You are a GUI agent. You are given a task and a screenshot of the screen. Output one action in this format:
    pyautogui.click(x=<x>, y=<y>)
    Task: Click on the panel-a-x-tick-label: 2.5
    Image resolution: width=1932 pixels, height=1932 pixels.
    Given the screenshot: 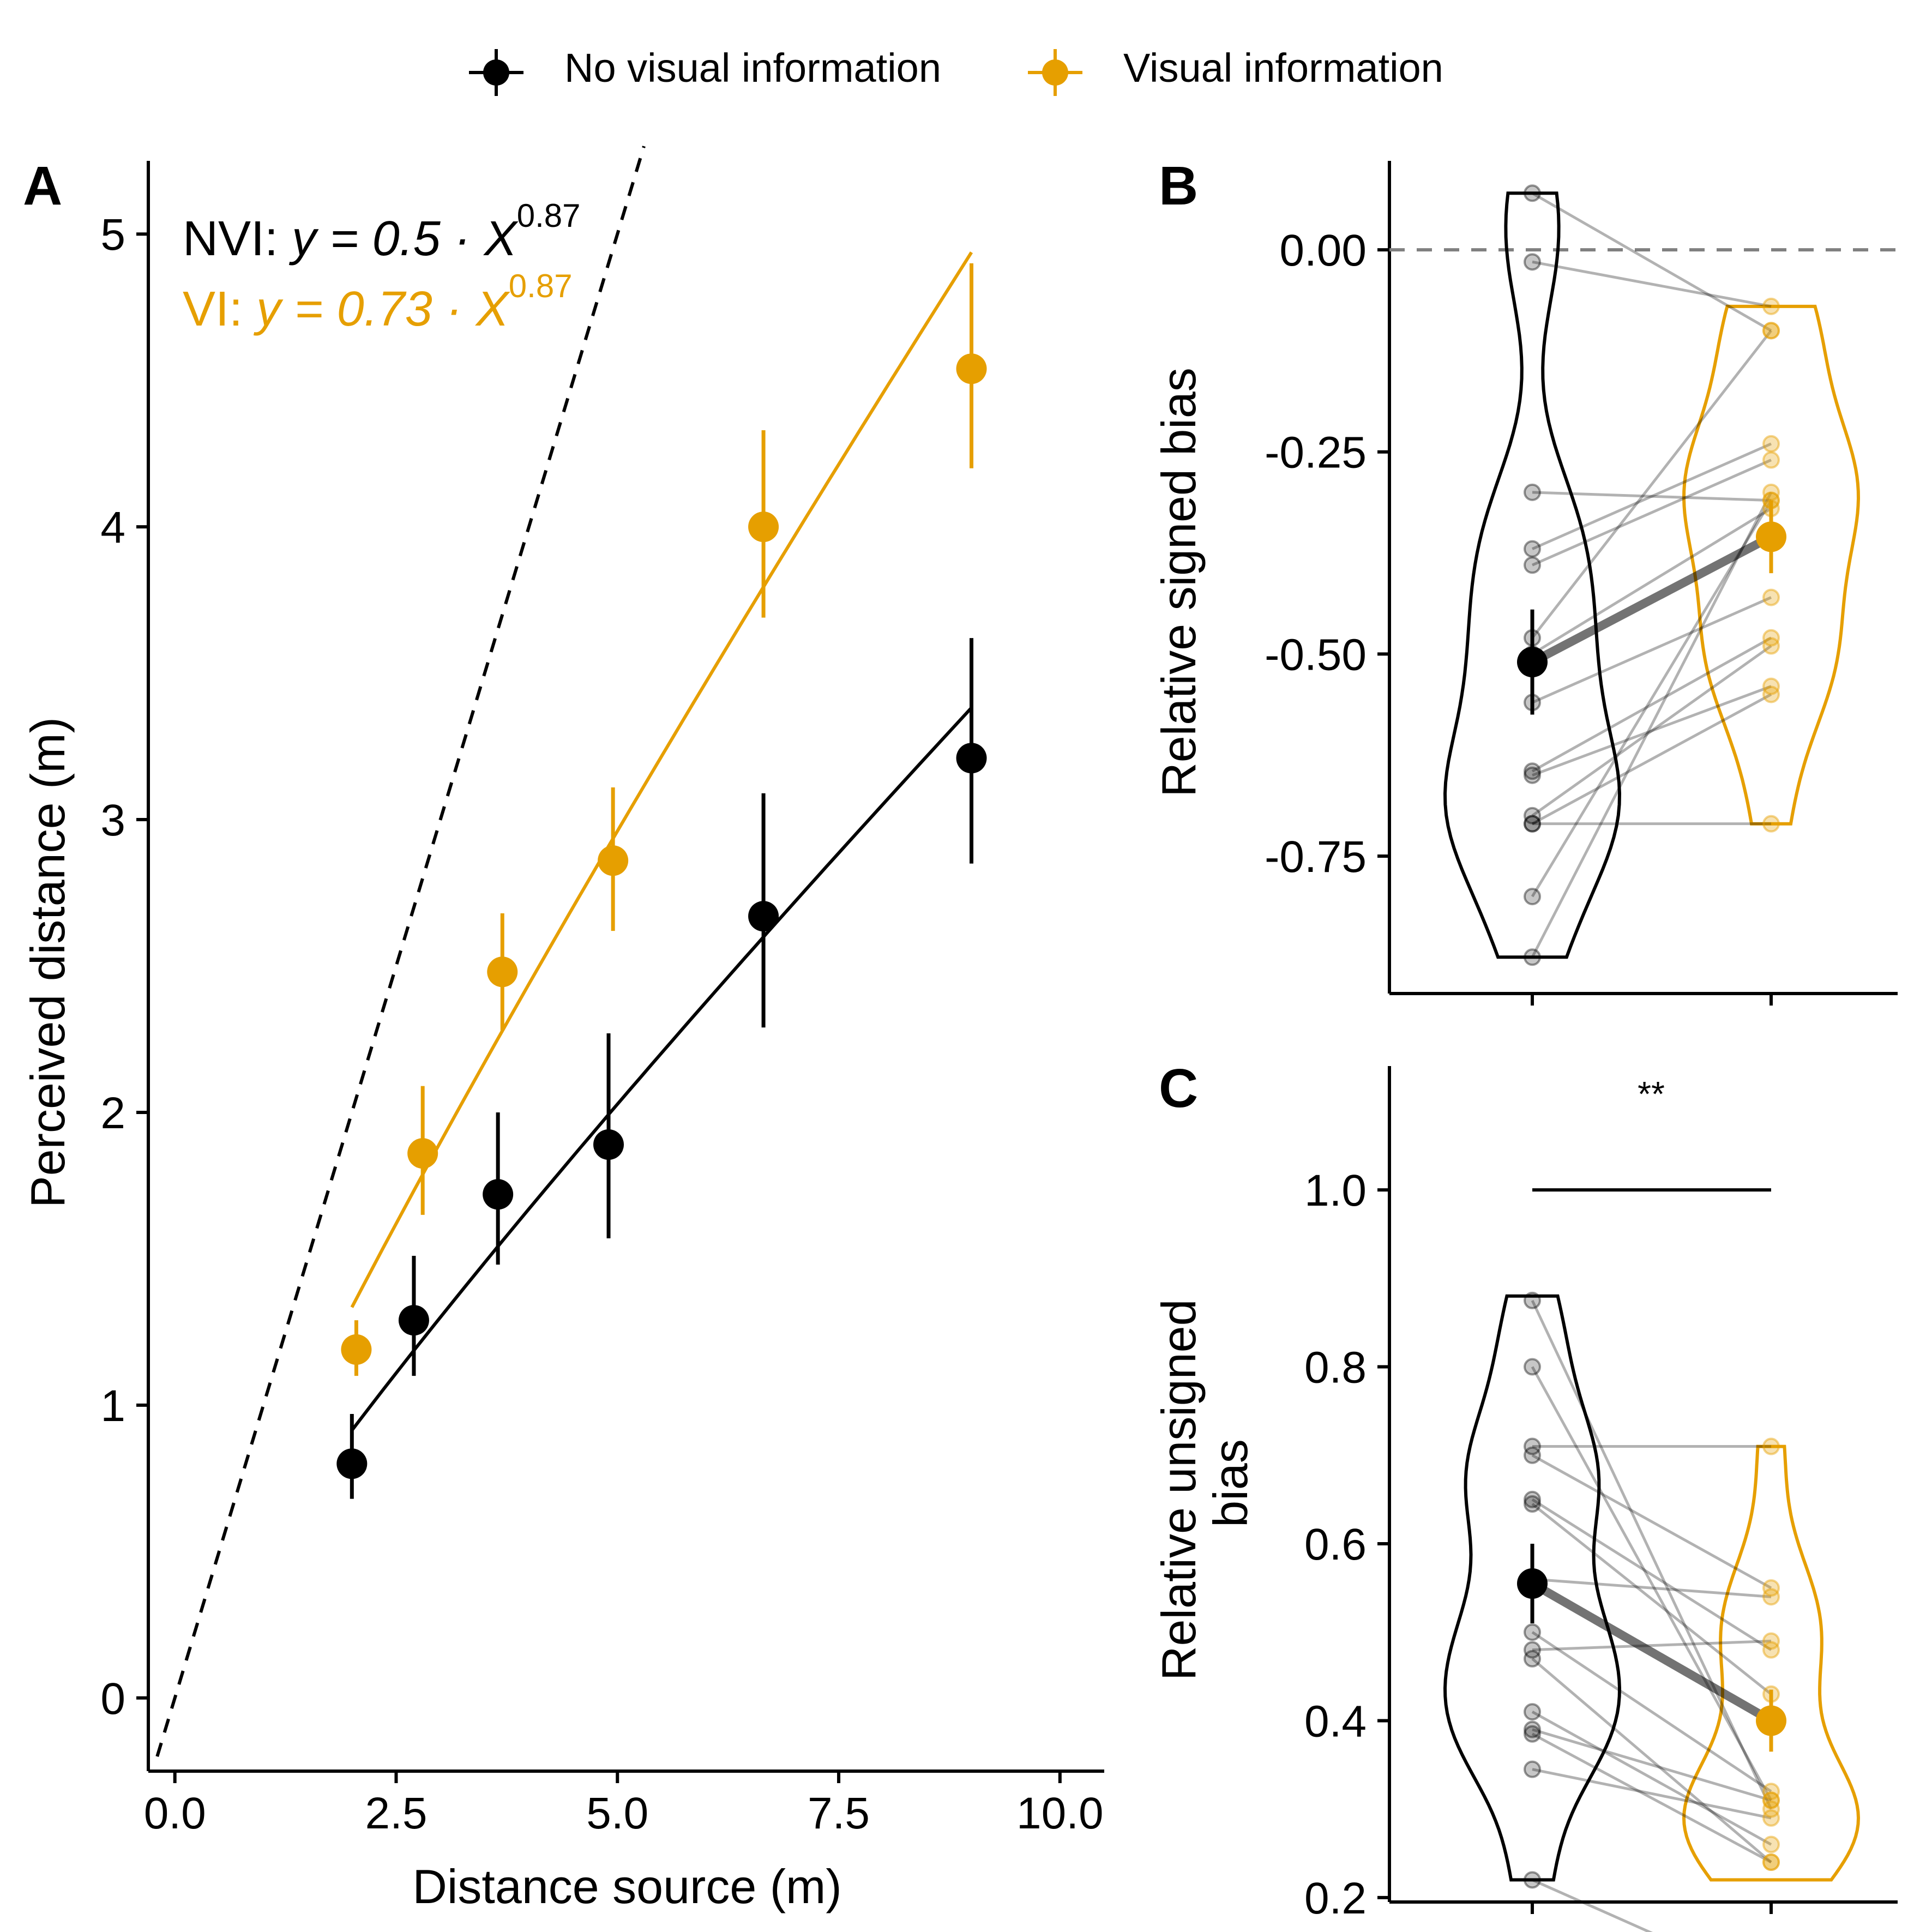 What is the action you would take?
    pyautogui.click(x=396, y=1813)
    